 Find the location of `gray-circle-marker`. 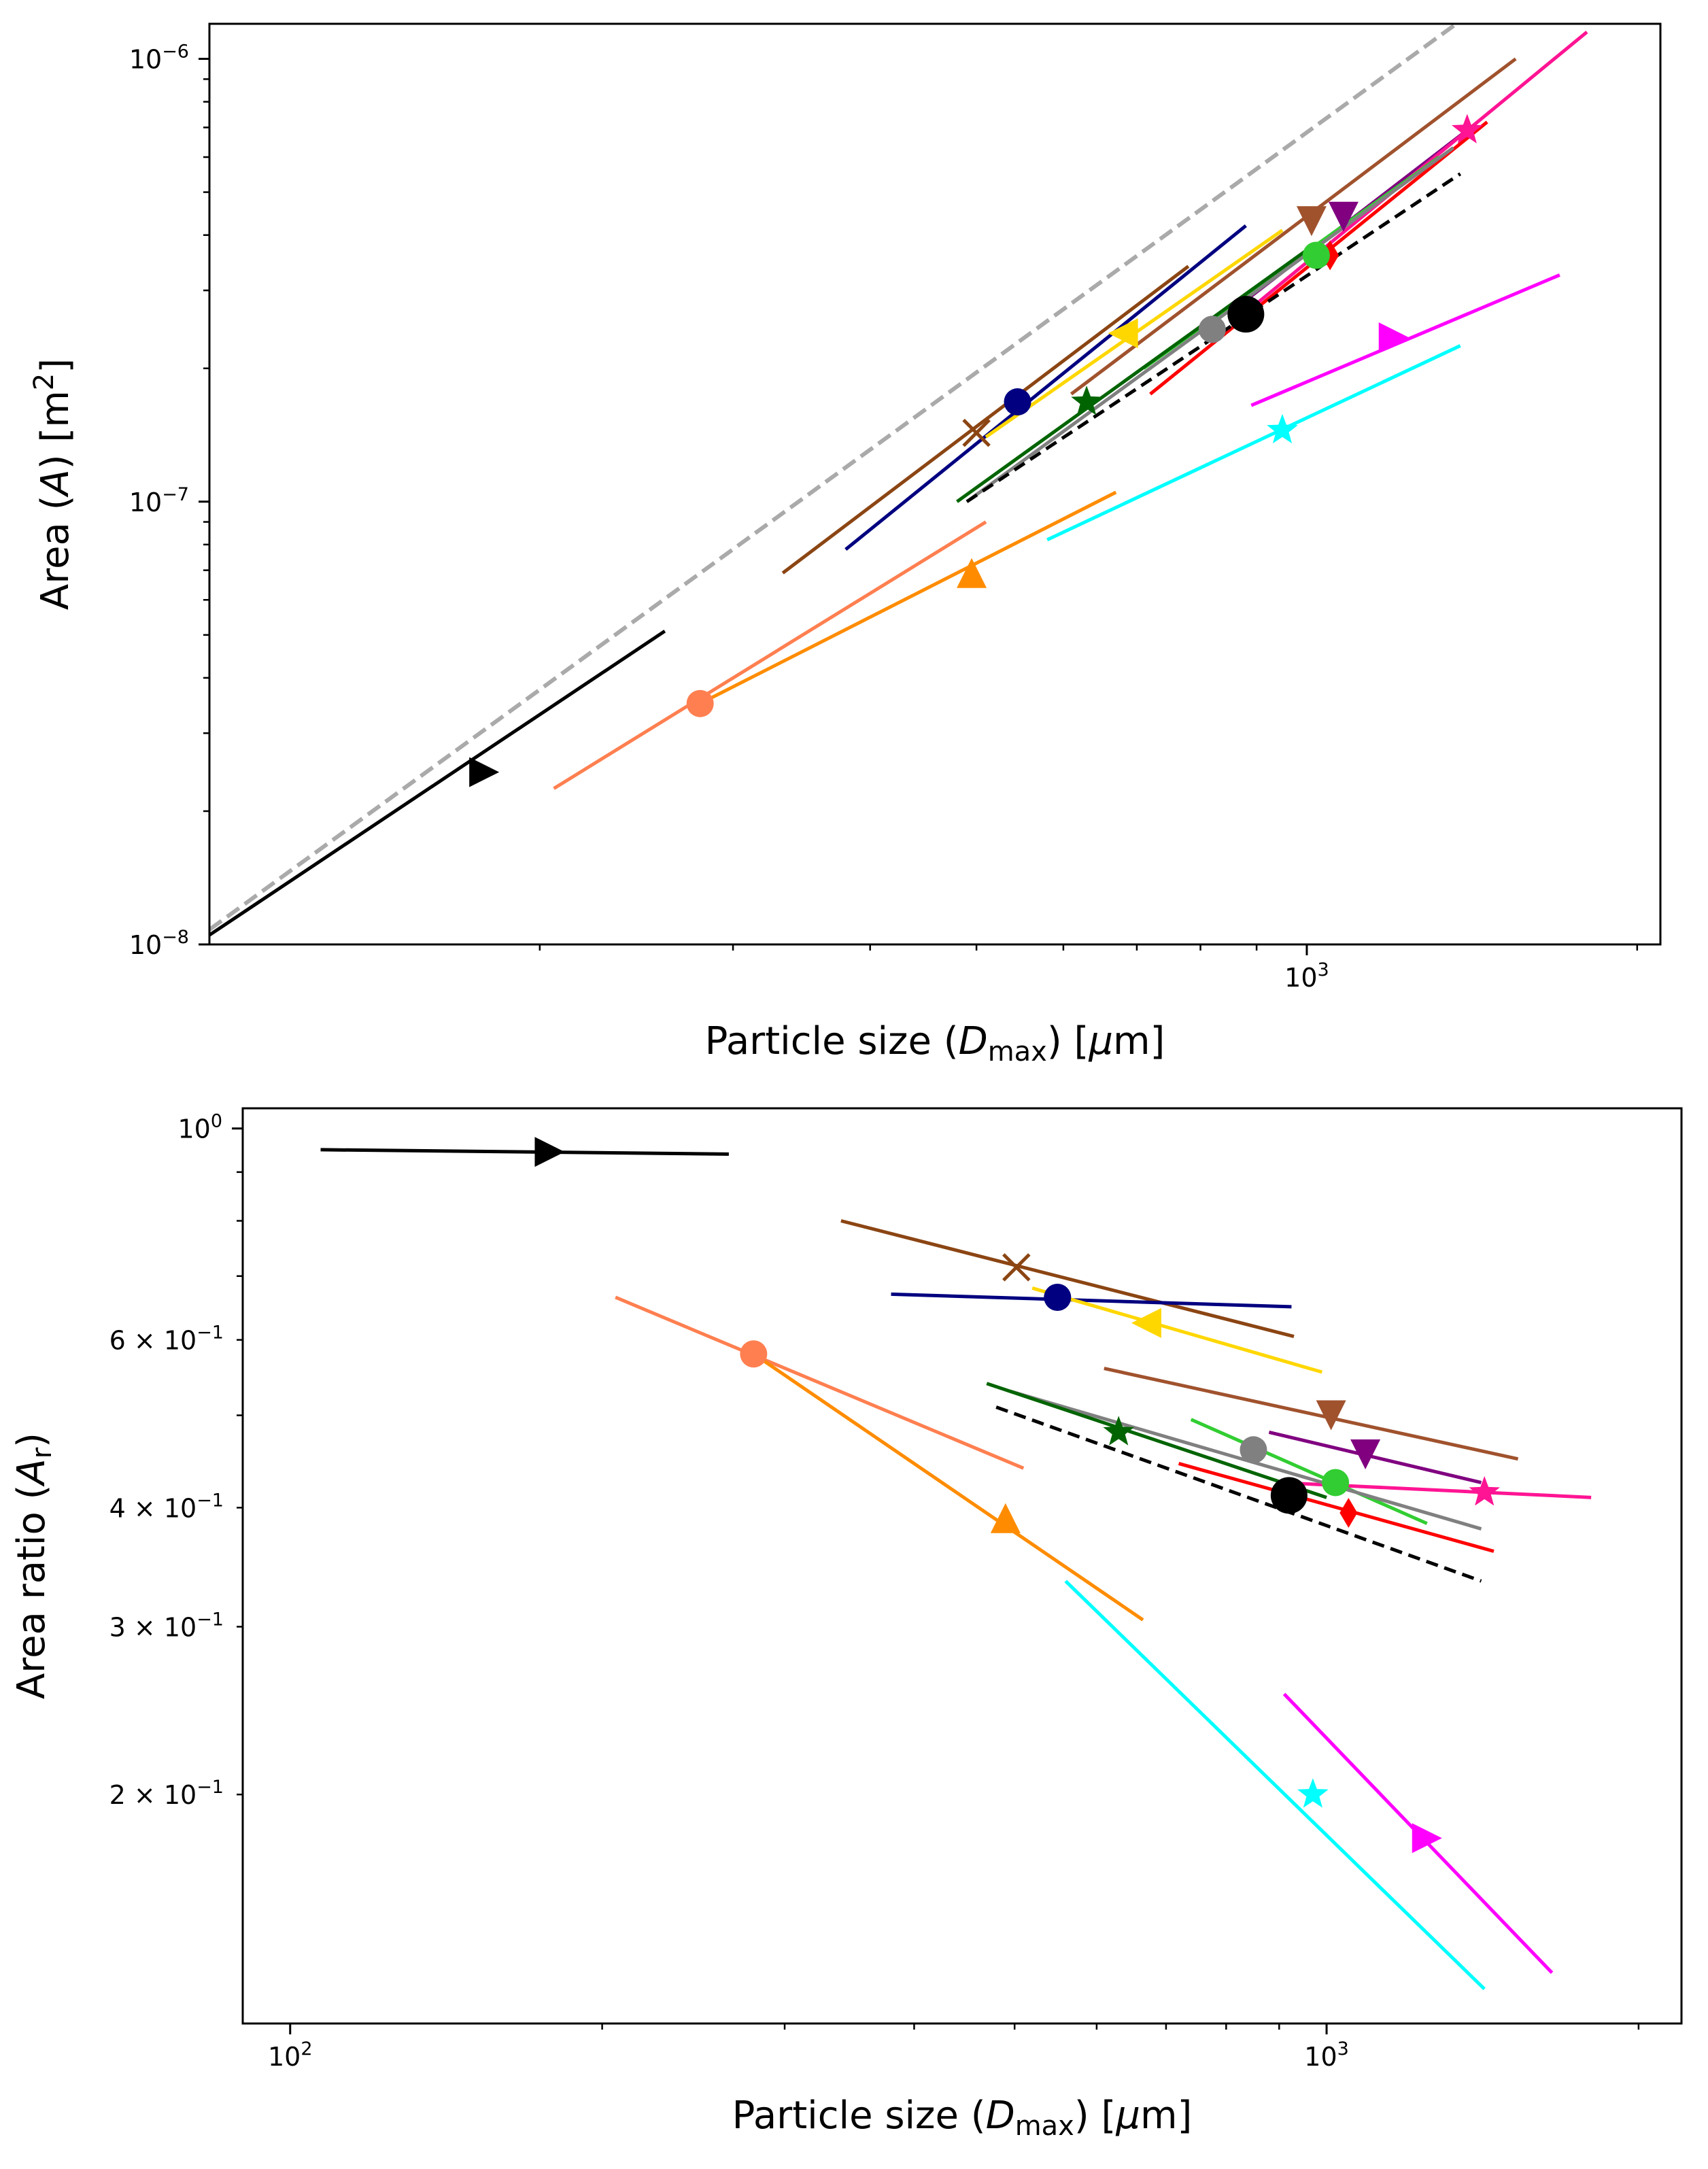

gray-circle-marker is located at coordinates (1212, 329).